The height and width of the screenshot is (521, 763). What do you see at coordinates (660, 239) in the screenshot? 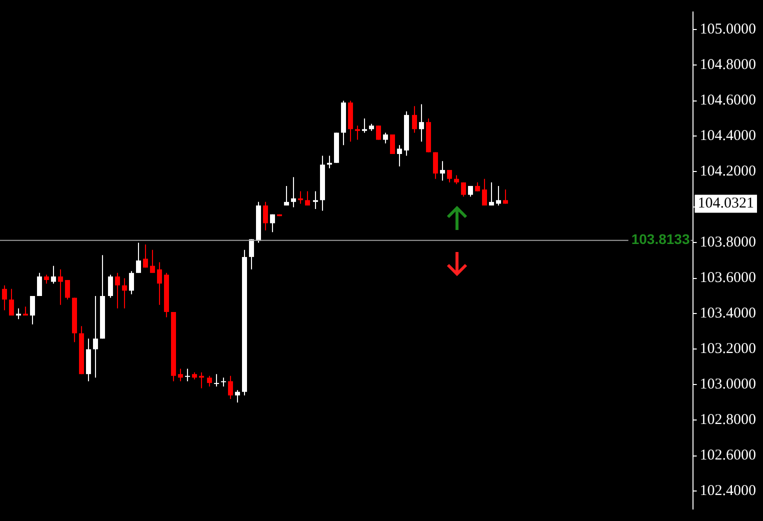
I see `ref-line-label: 103.8133` at bounding box center [660, 239].